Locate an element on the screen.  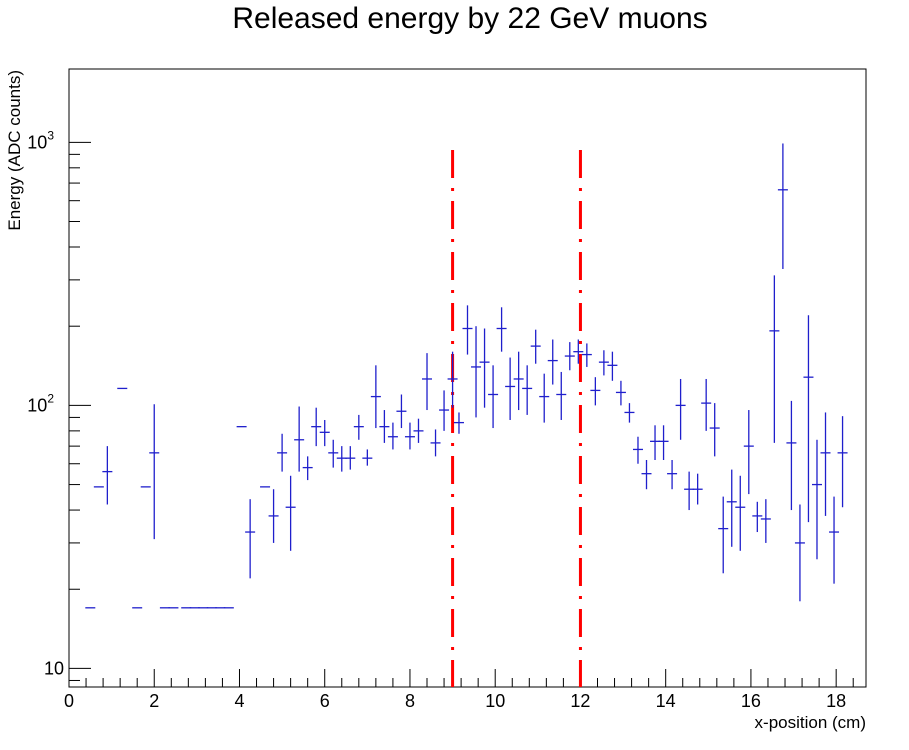
y-tick-label: 10³ is located at coordinates (40, 140).